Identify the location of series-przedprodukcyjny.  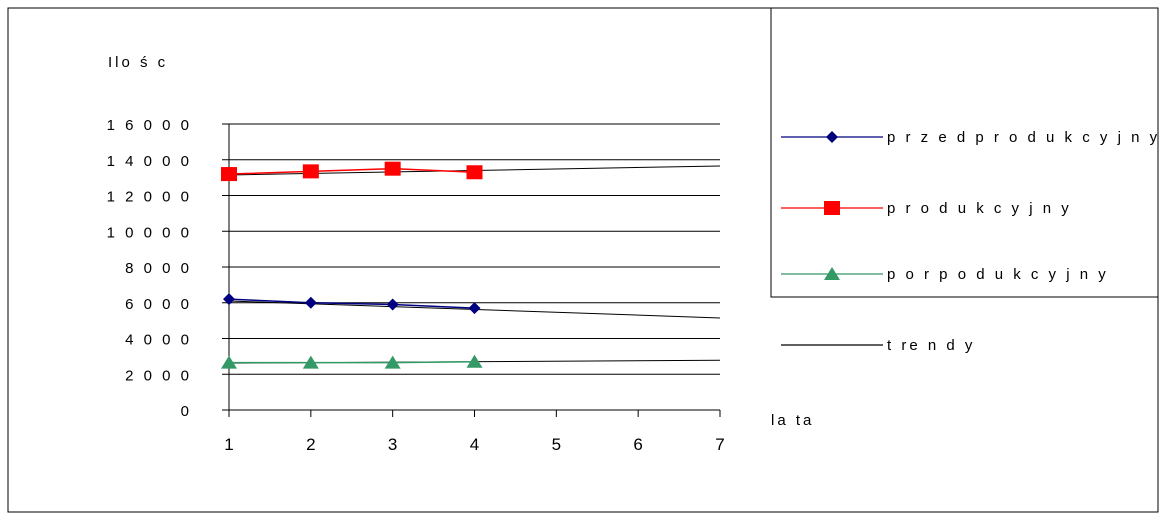
(352, 304).